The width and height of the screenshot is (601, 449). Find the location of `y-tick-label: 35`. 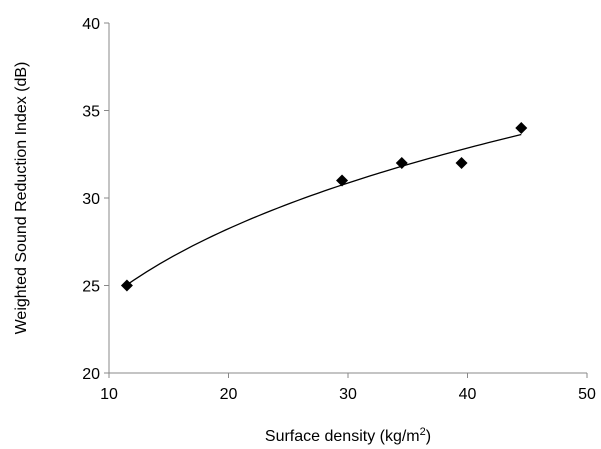

y-tick-label: 35 is located at coordinates (91, 112).